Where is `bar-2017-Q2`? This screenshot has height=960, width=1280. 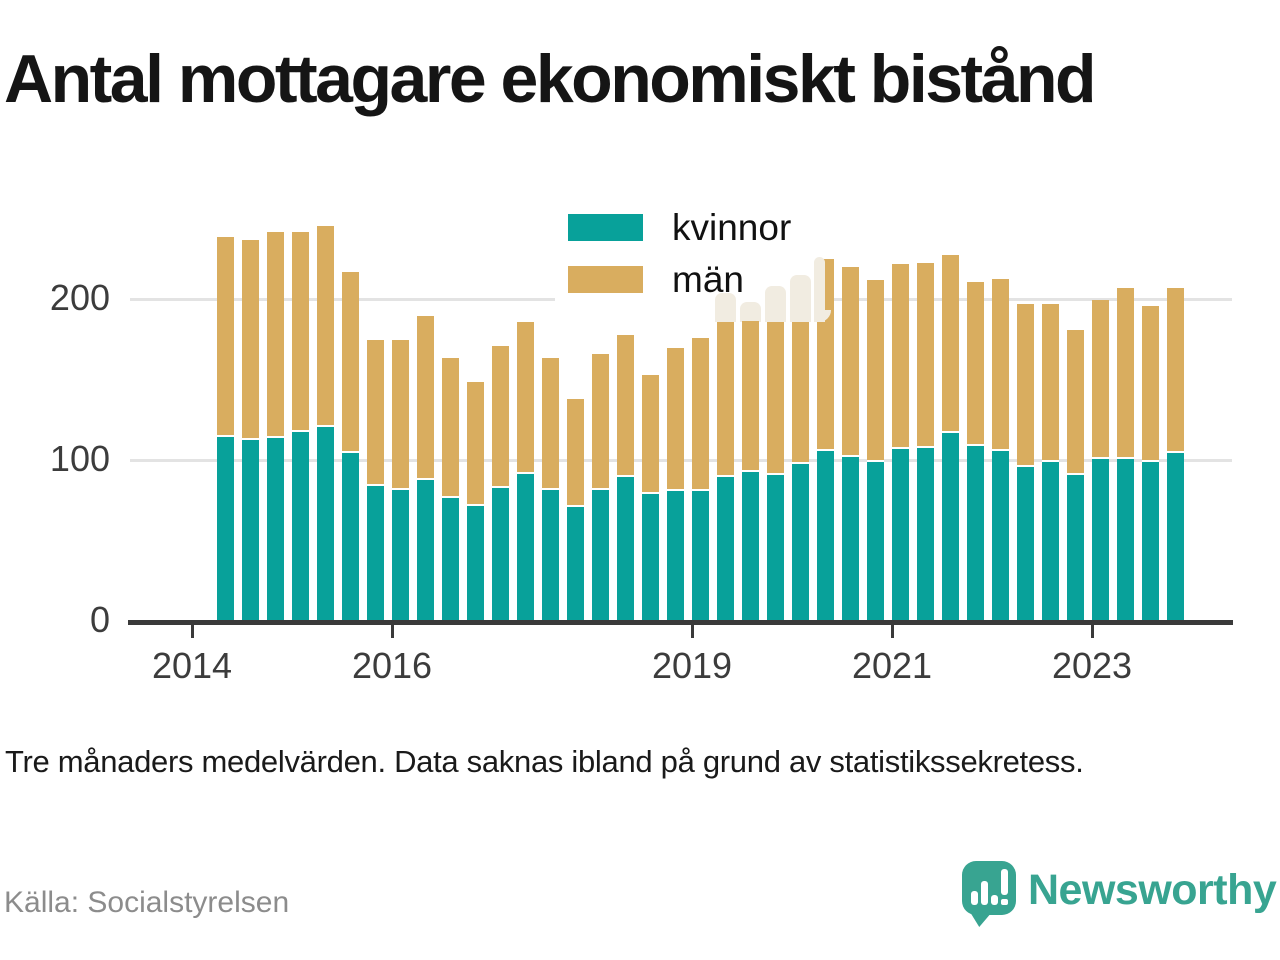
bar-2017-Q2 is located at coordinates (525, 471).